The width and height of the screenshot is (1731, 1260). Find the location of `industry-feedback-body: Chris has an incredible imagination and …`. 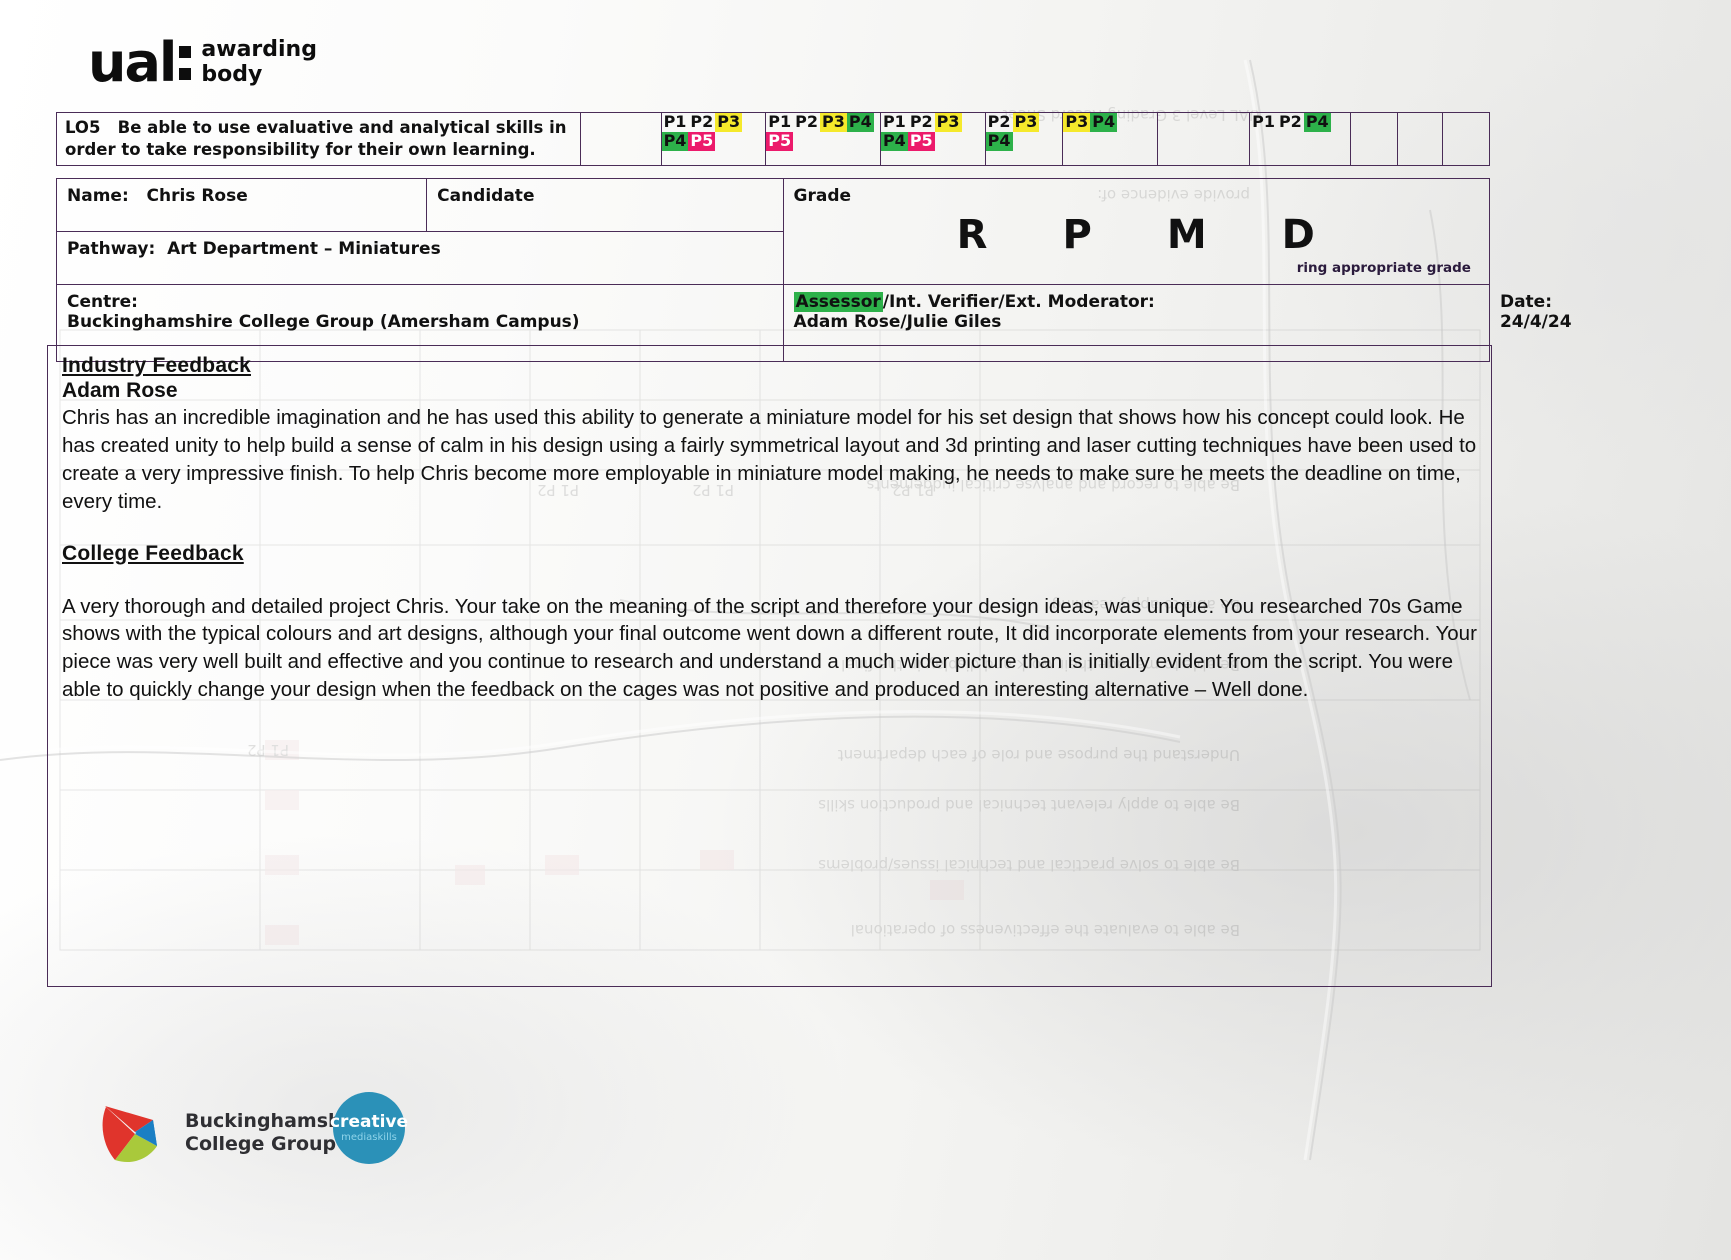

industry-feedback-body: Chris has an incredible imagination and … is located at coordinates (769, 459).